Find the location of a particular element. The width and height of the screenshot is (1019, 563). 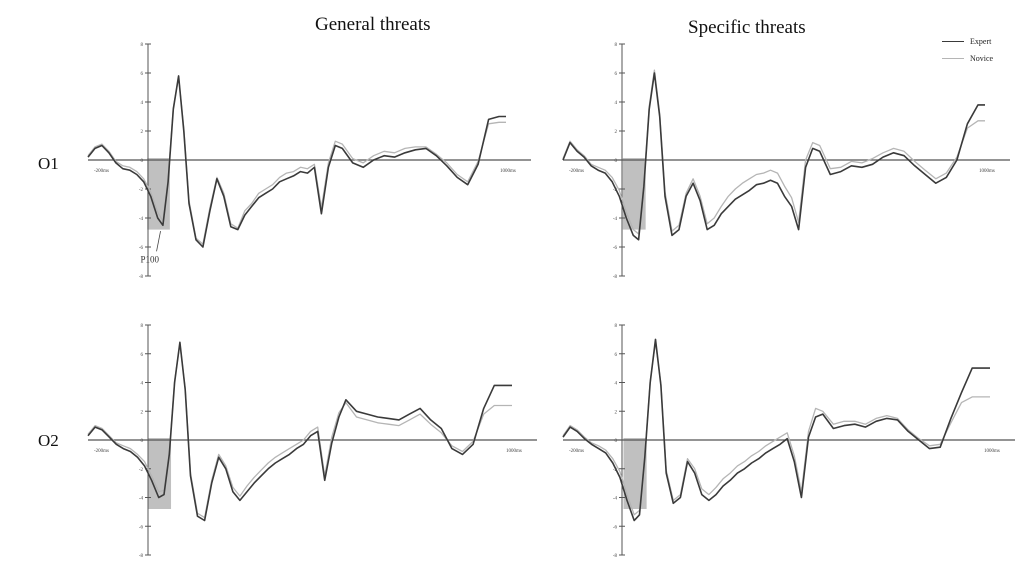

panel-3-x-tick-label-start: -200ms is located at coordinates (101, 451).